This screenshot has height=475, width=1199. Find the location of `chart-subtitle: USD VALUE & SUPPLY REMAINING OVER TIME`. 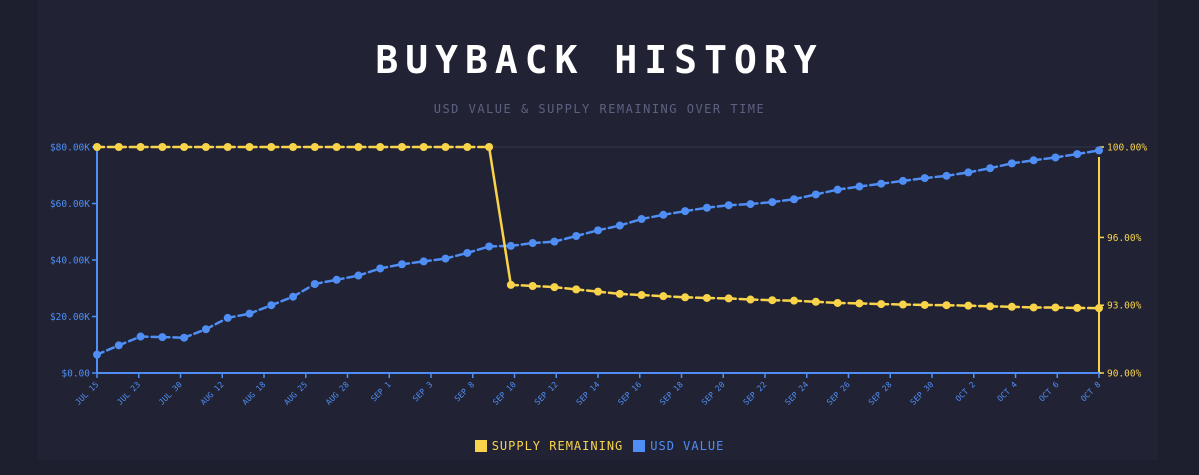

chart-subtitle: USD VALUE & SUPPLY REMAINING OVER TIME is located at coordinates (599, 109).